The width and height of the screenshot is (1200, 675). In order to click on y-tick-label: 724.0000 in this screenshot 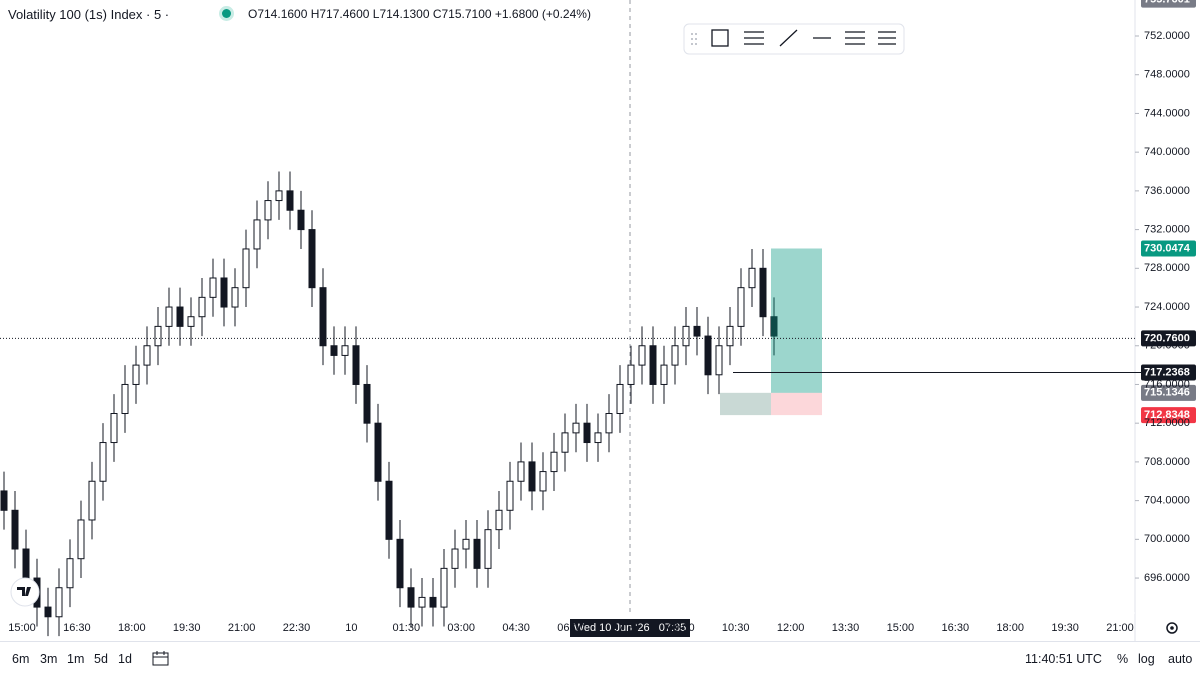, I will do `click(1167, 307)`.